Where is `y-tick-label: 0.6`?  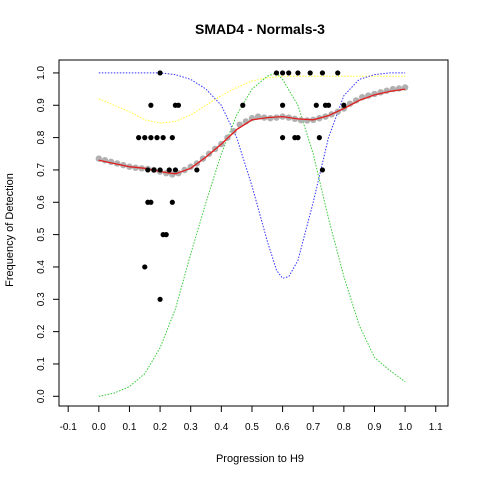 y-tick-label: 0.6 is located at coordinates (41, 202).